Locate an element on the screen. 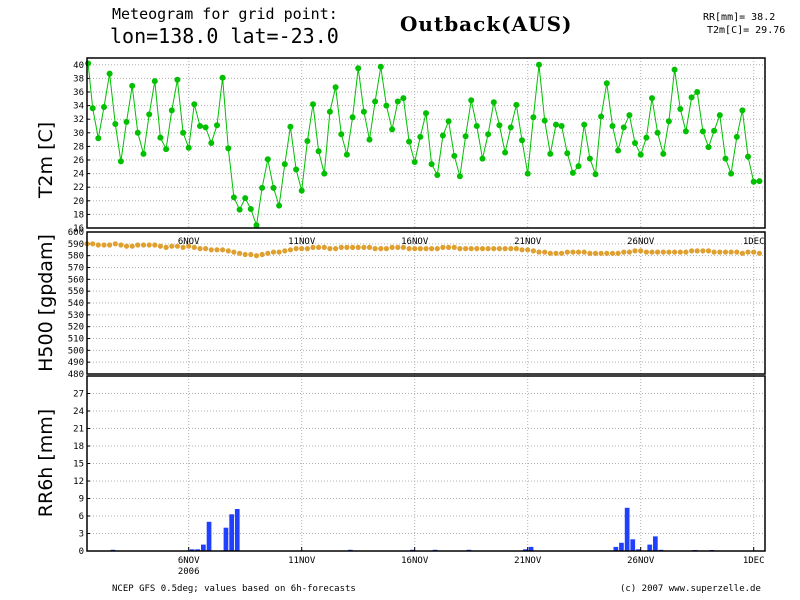  y-tick-label: 3 is located at coordinates (81, 535).